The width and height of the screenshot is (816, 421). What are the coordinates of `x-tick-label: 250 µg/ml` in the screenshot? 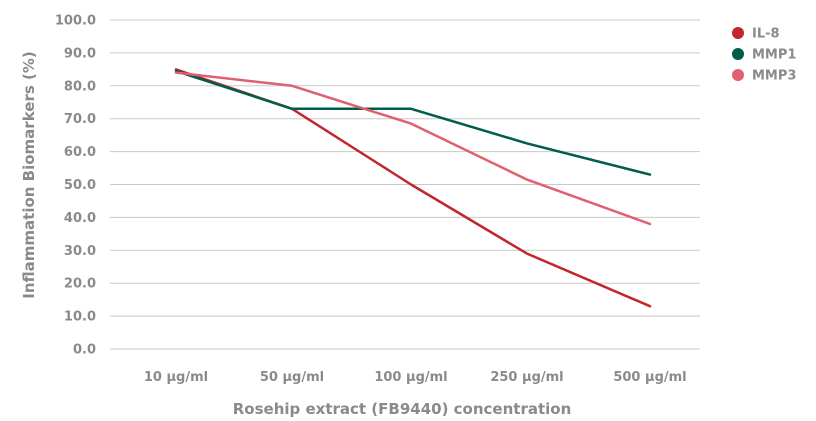 It's located at (526, 377).